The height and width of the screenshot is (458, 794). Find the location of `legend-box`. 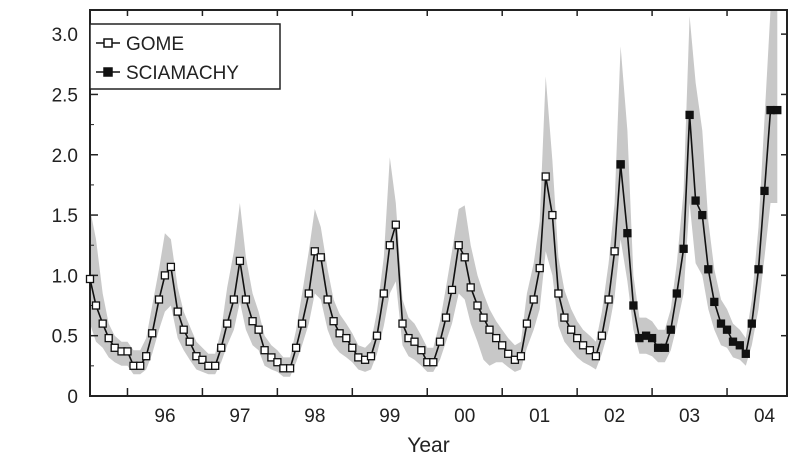

legend-box is located at coordinates (185, 56).